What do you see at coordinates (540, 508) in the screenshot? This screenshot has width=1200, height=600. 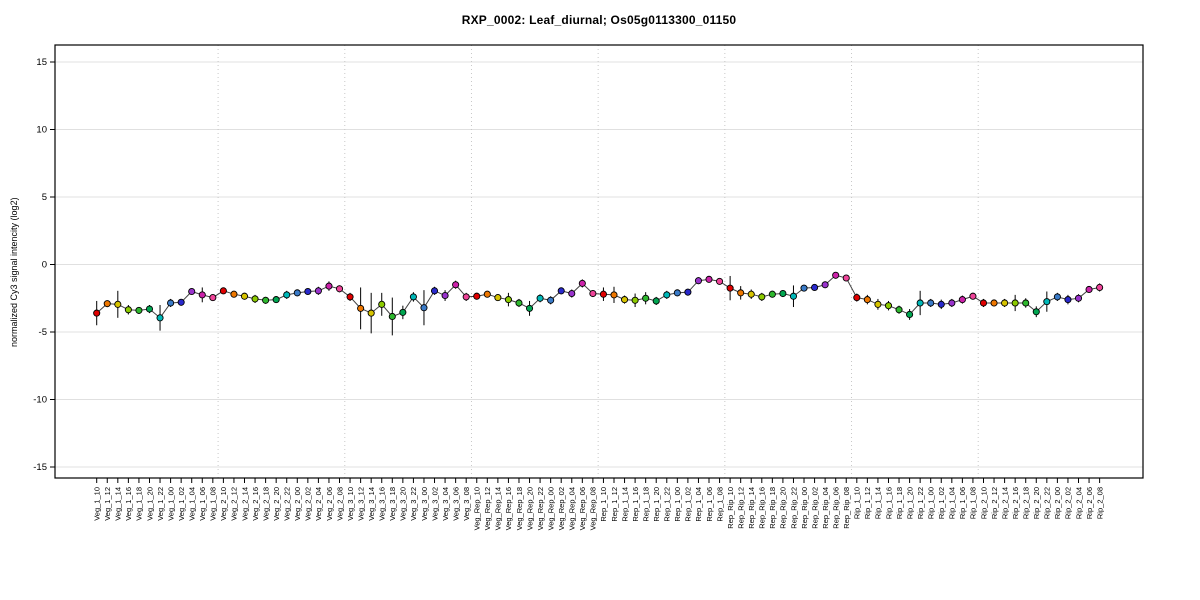 I see `x-tick-label: Veg_Rep_22` at bounding box center [540, 508].